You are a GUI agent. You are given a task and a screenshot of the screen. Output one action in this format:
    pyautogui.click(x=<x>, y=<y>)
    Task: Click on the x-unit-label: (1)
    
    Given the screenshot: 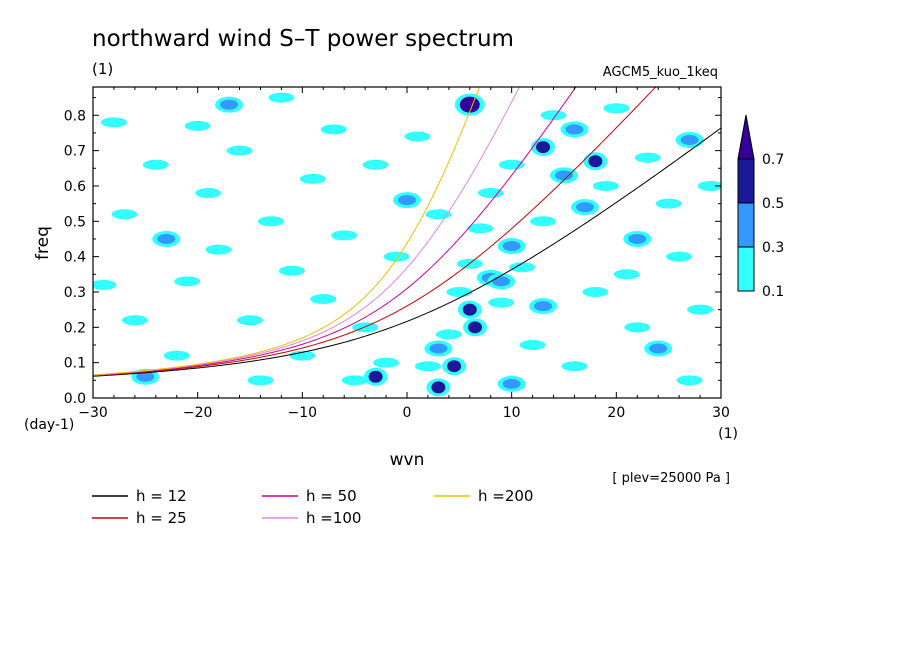 What is the action you would take?
    pyautogui.click(x=728, y=434)
    